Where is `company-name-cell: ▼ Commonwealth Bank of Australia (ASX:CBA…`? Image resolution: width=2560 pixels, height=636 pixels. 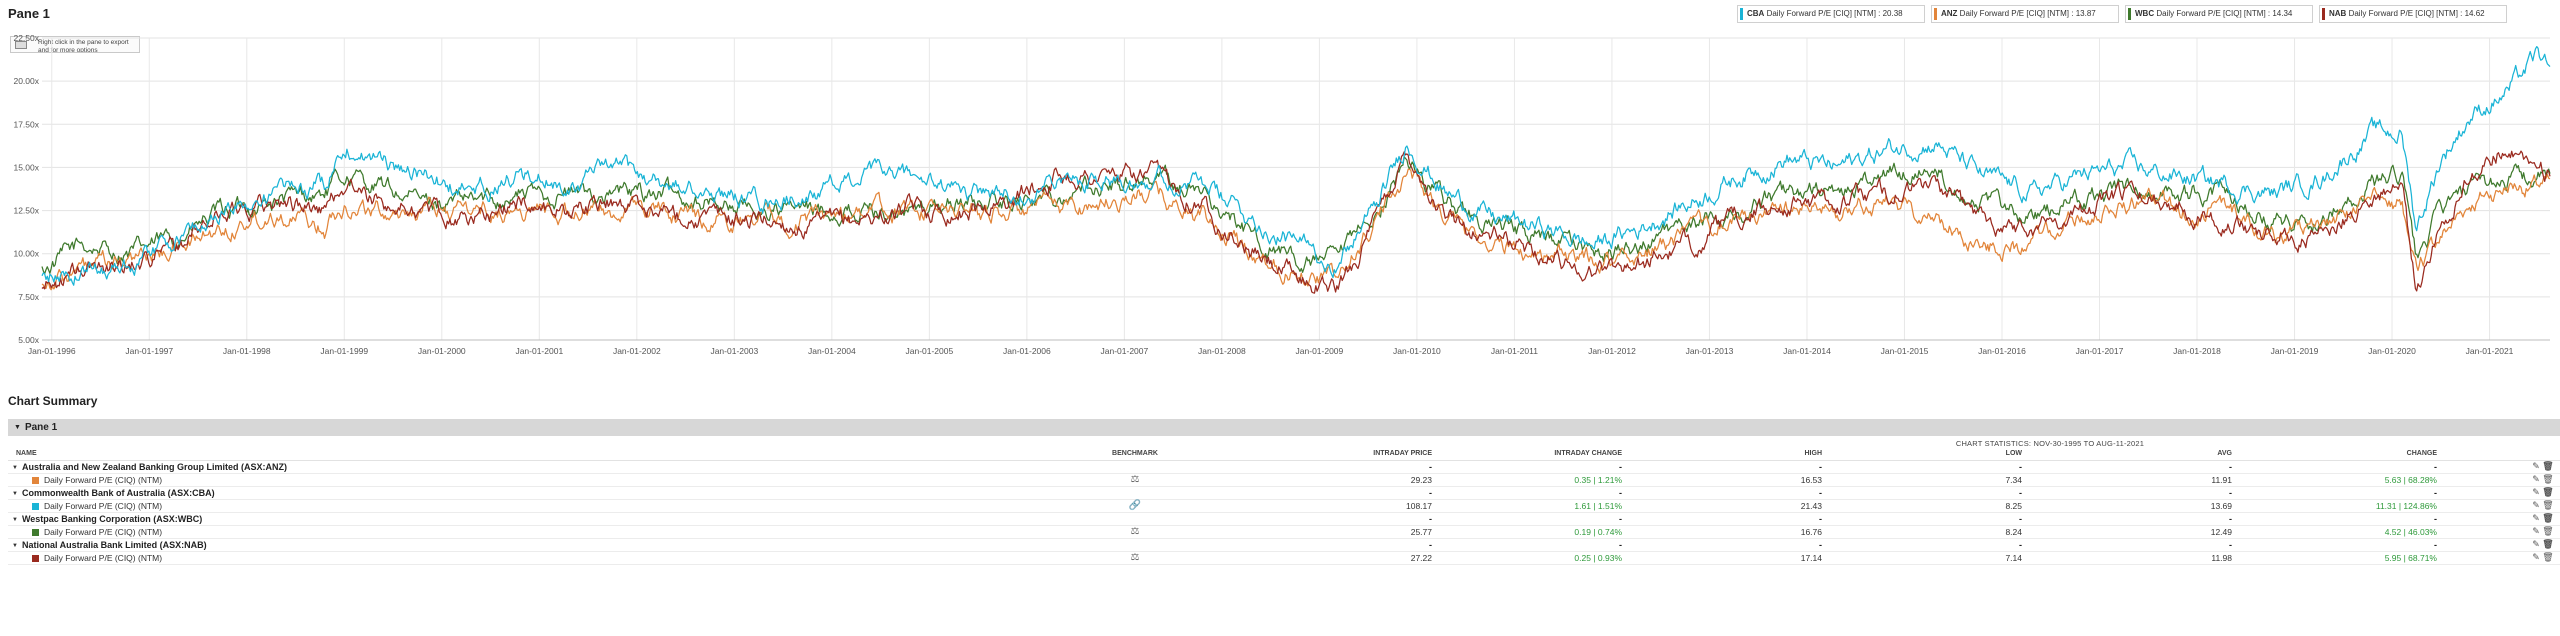 company-name-cell: ▼ Commonwealth Bank of Australia (ASX:CBA… is located at coordinates (548, 493).